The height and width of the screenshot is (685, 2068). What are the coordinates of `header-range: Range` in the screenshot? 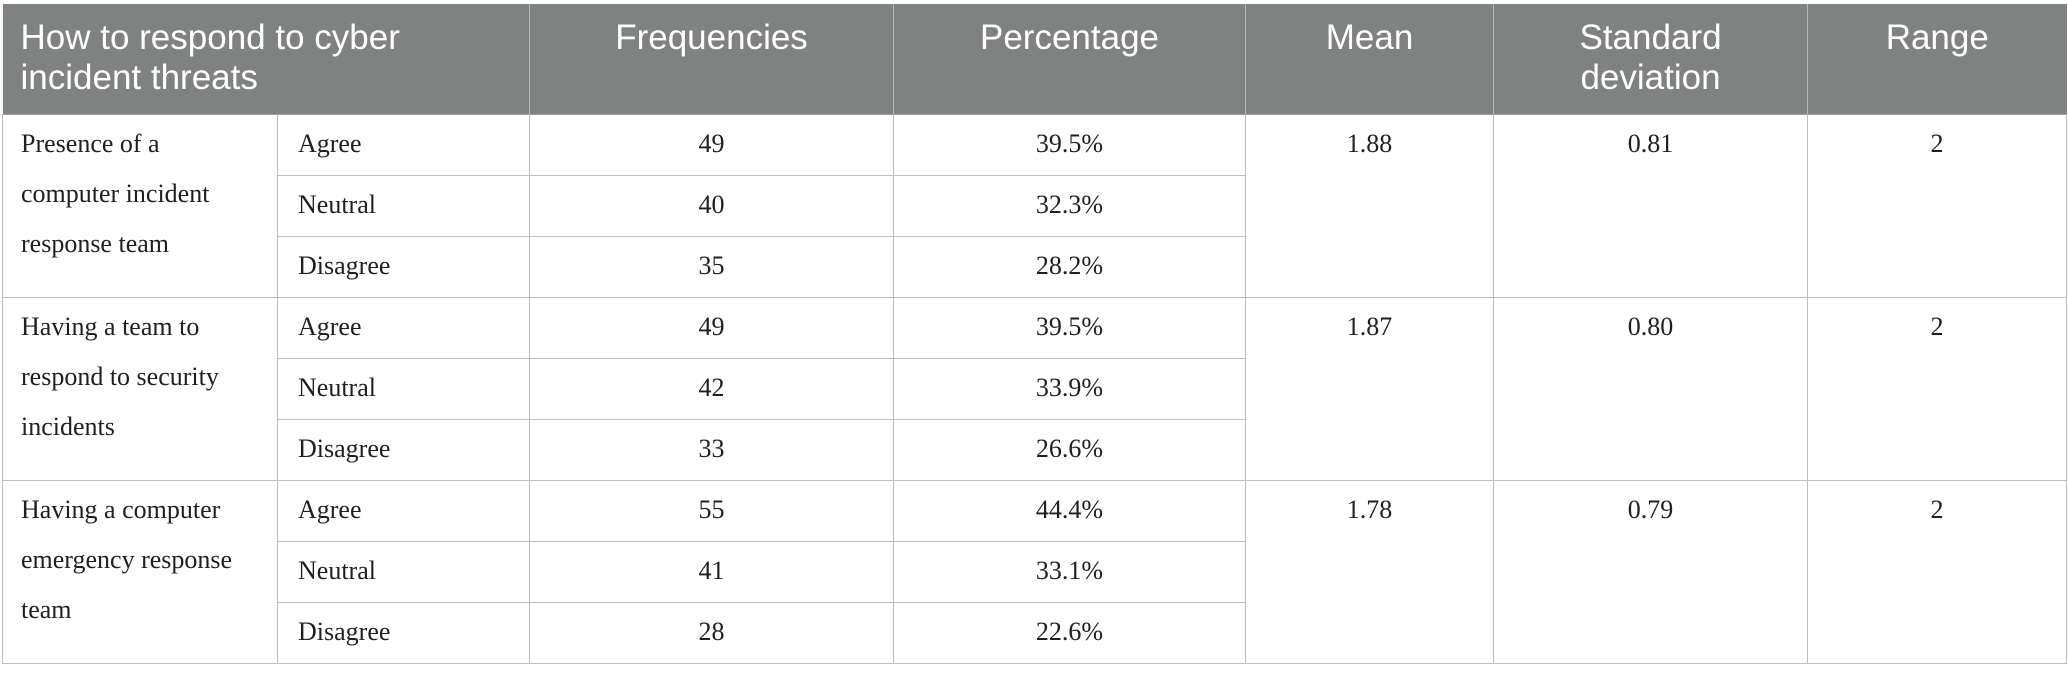 It's located at (1937, 59).